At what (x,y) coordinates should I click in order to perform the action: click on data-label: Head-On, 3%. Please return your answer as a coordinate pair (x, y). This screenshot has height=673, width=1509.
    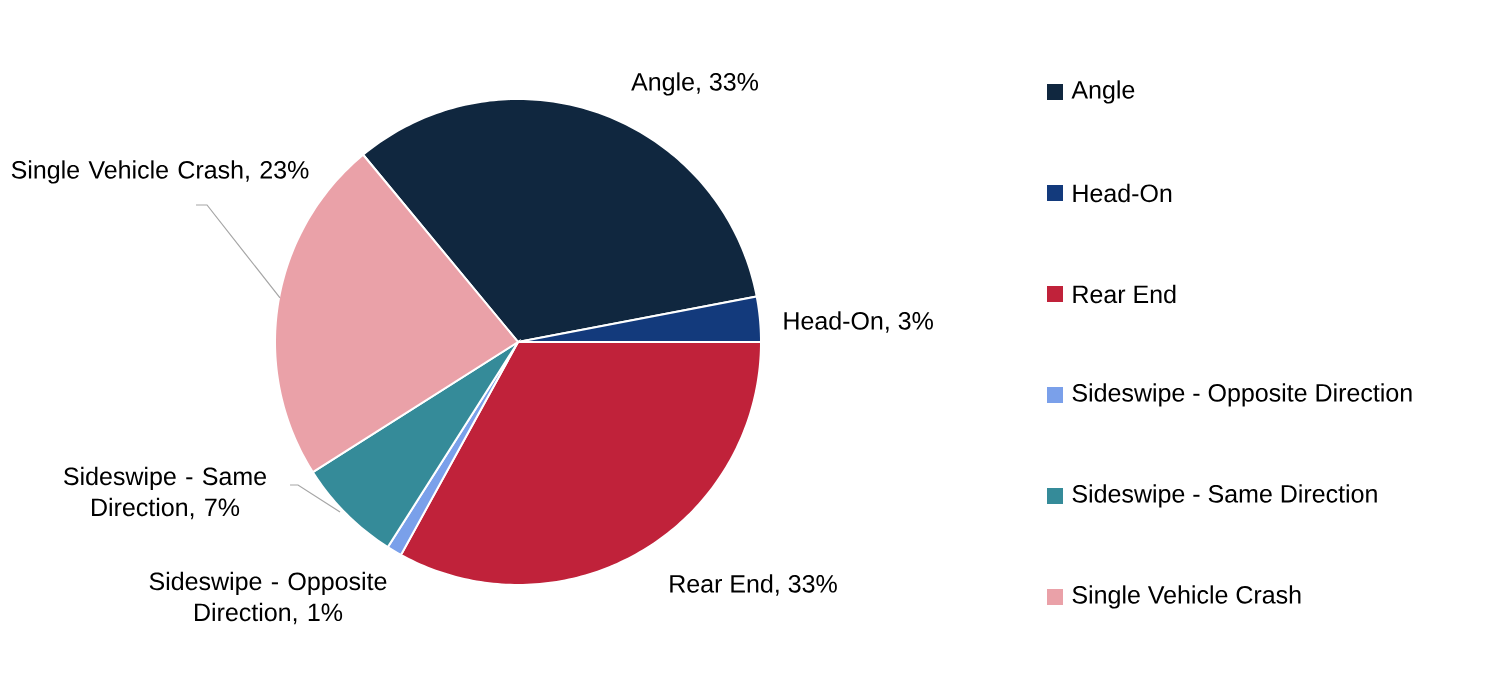
    Looking at the image, I should click on (858, 322).